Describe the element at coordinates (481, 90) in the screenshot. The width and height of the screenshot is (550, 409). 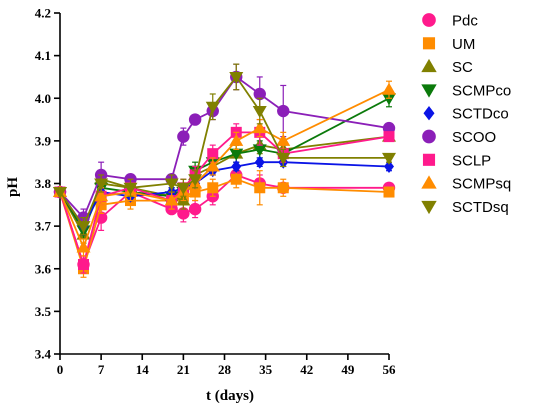
I see `legend-label-SCMPco: SCMPco` at that location.